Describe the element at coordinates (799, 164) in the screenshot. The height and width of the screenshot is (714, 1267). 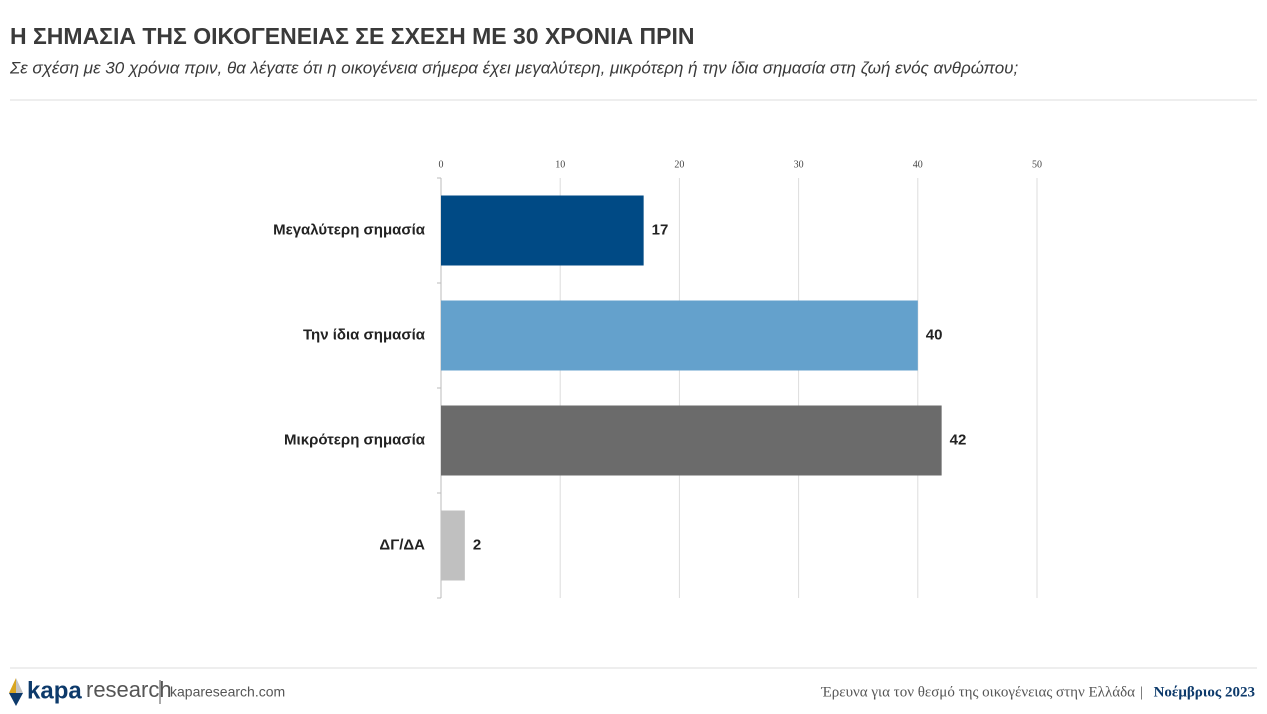
I see `x-tick-label: 30` at that location.